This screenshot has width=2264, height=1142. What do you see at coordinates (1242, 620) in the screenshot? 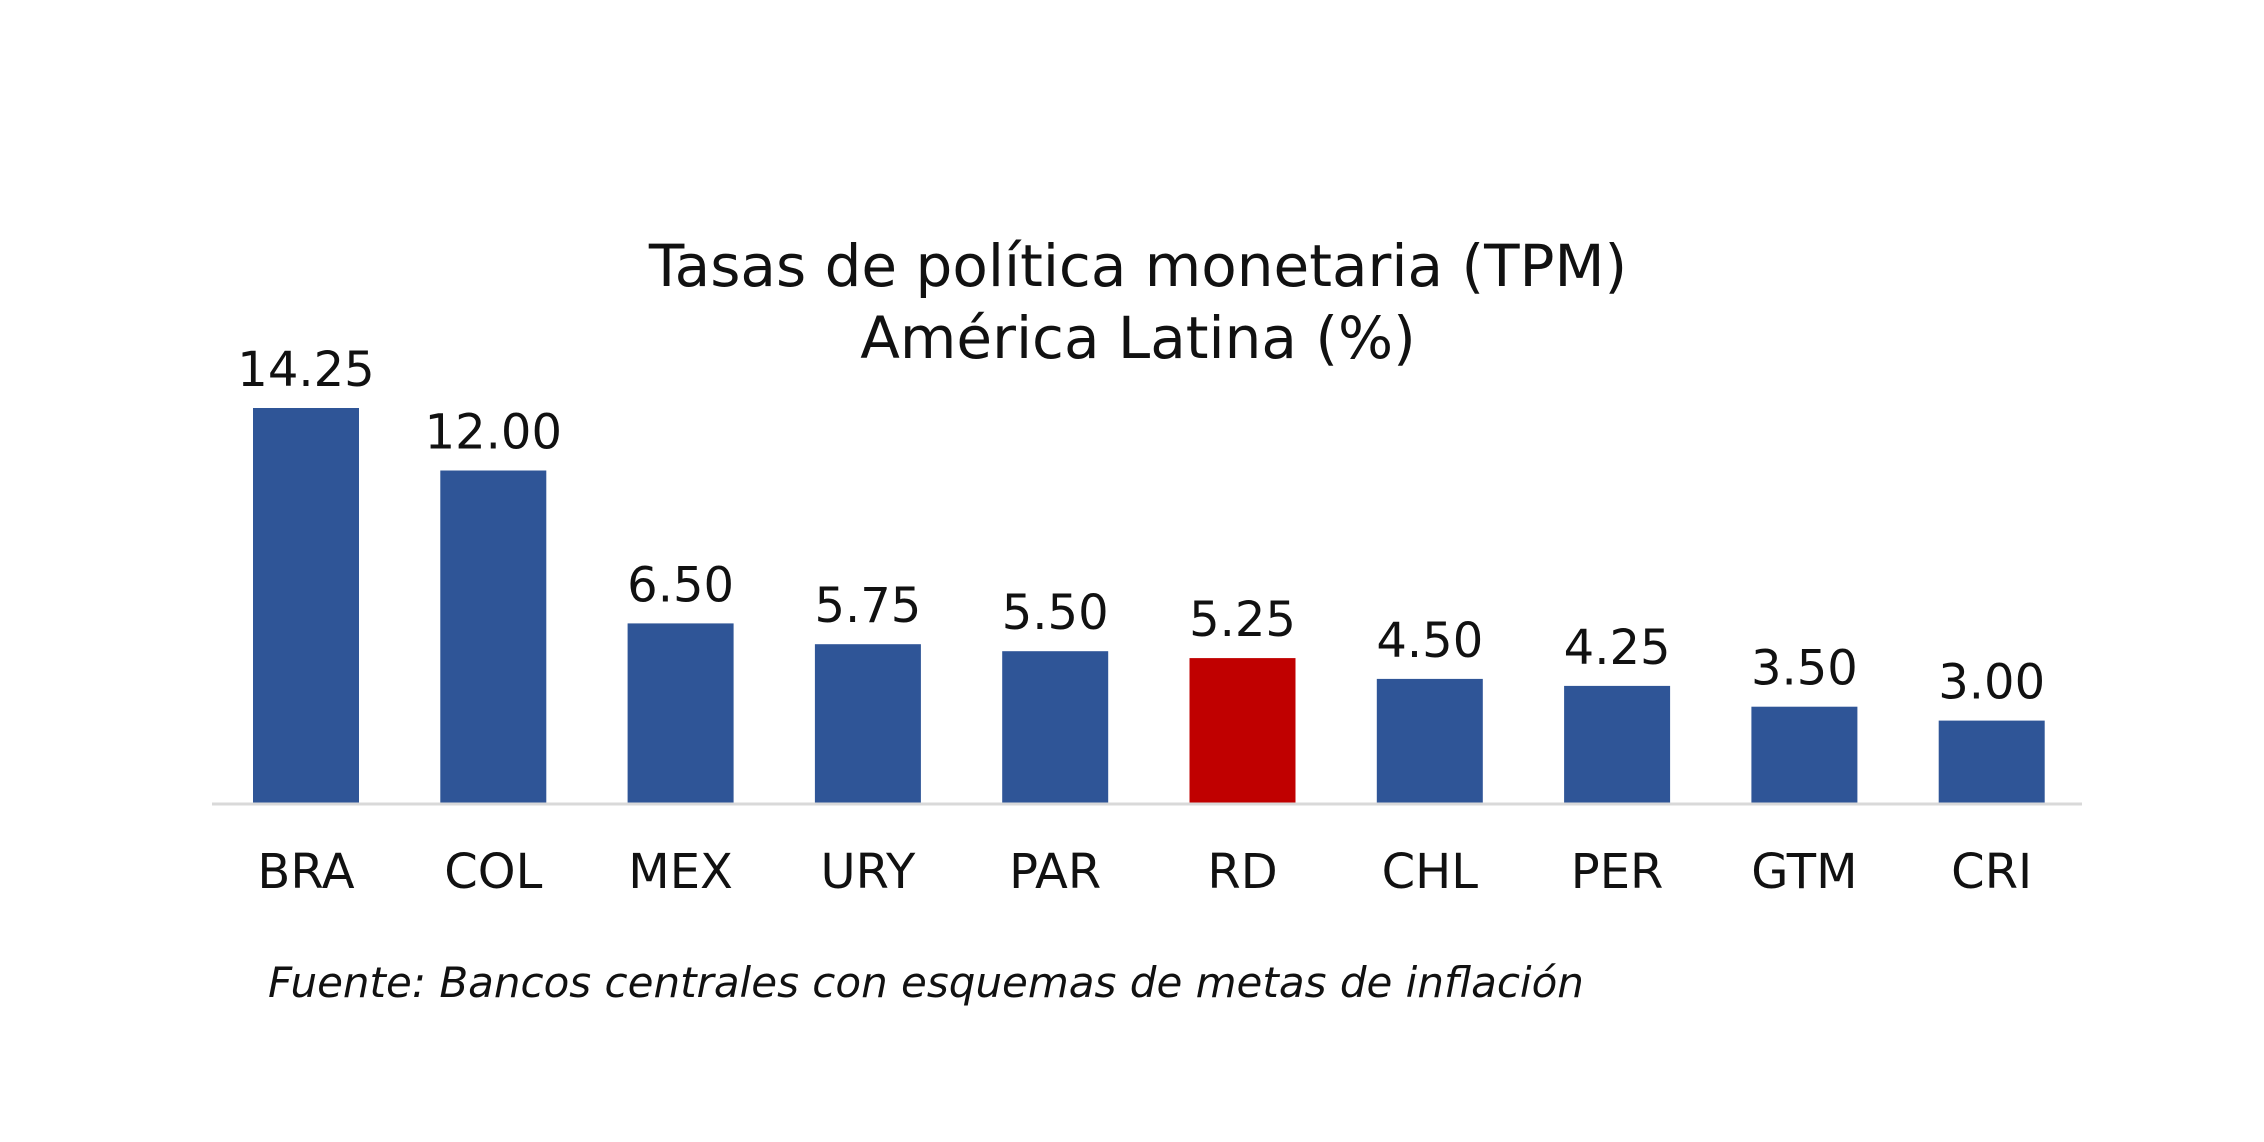
I see `value-label-rd: 5.25` at bounding box center [1242, 620].